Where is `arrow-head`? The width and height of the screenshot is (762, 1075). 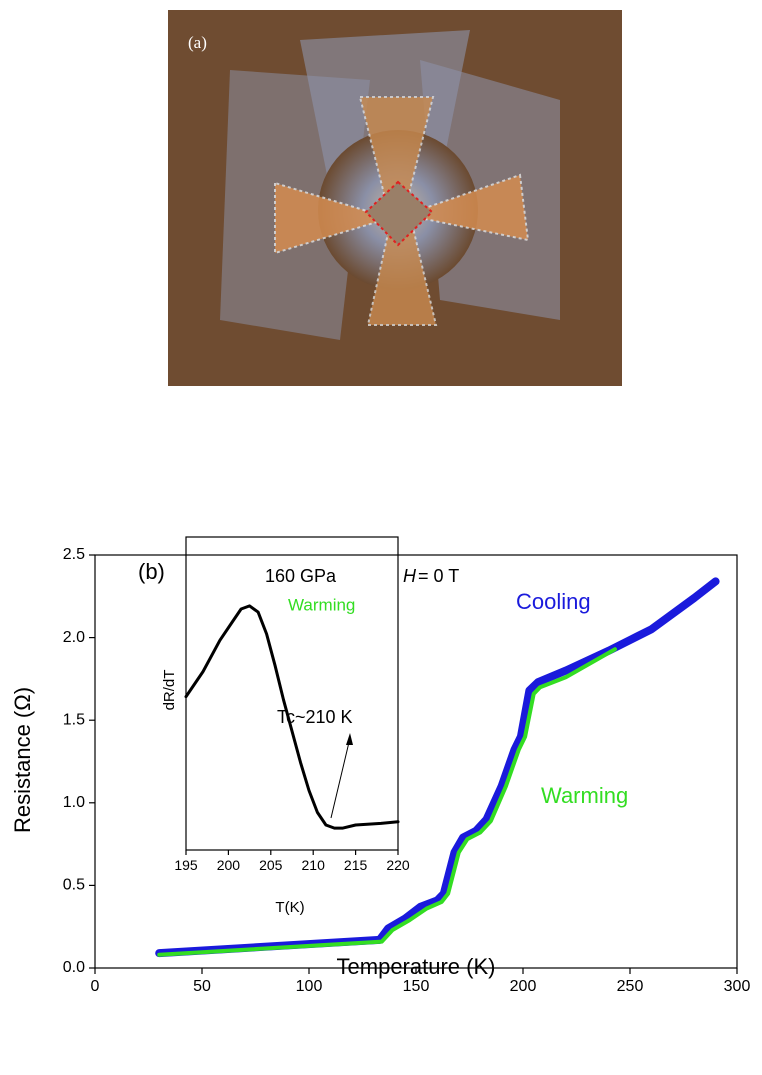 arrow-head is located at coordinates (349, 739).